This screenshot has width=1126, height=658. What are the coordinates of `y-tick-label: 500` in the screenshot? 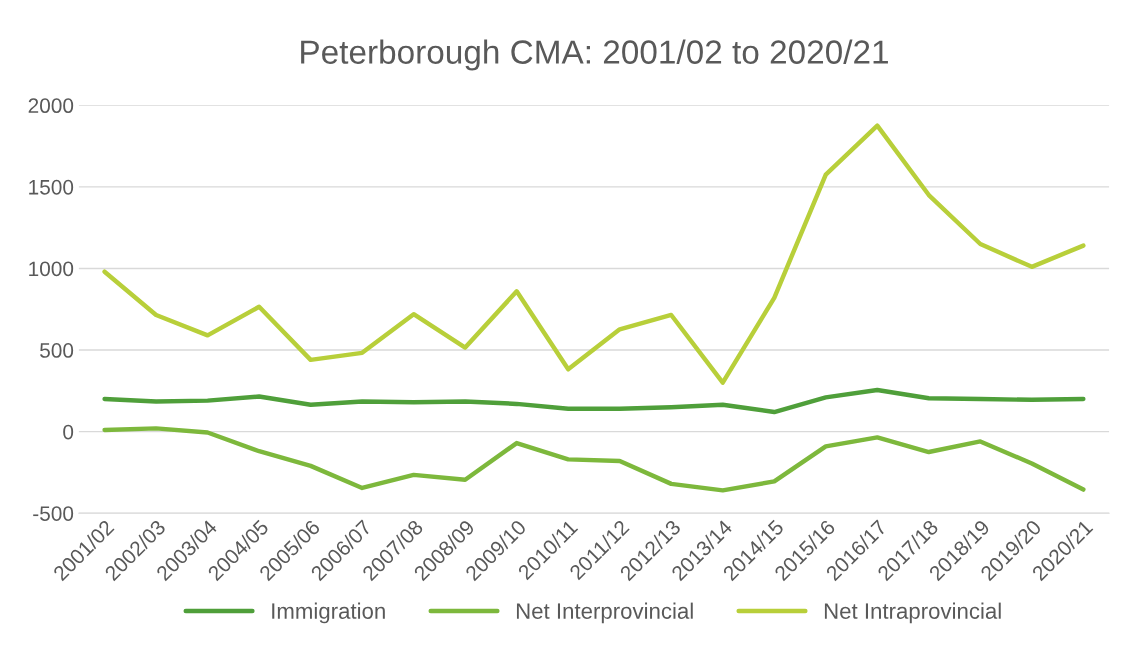 It's located at (57, 350).